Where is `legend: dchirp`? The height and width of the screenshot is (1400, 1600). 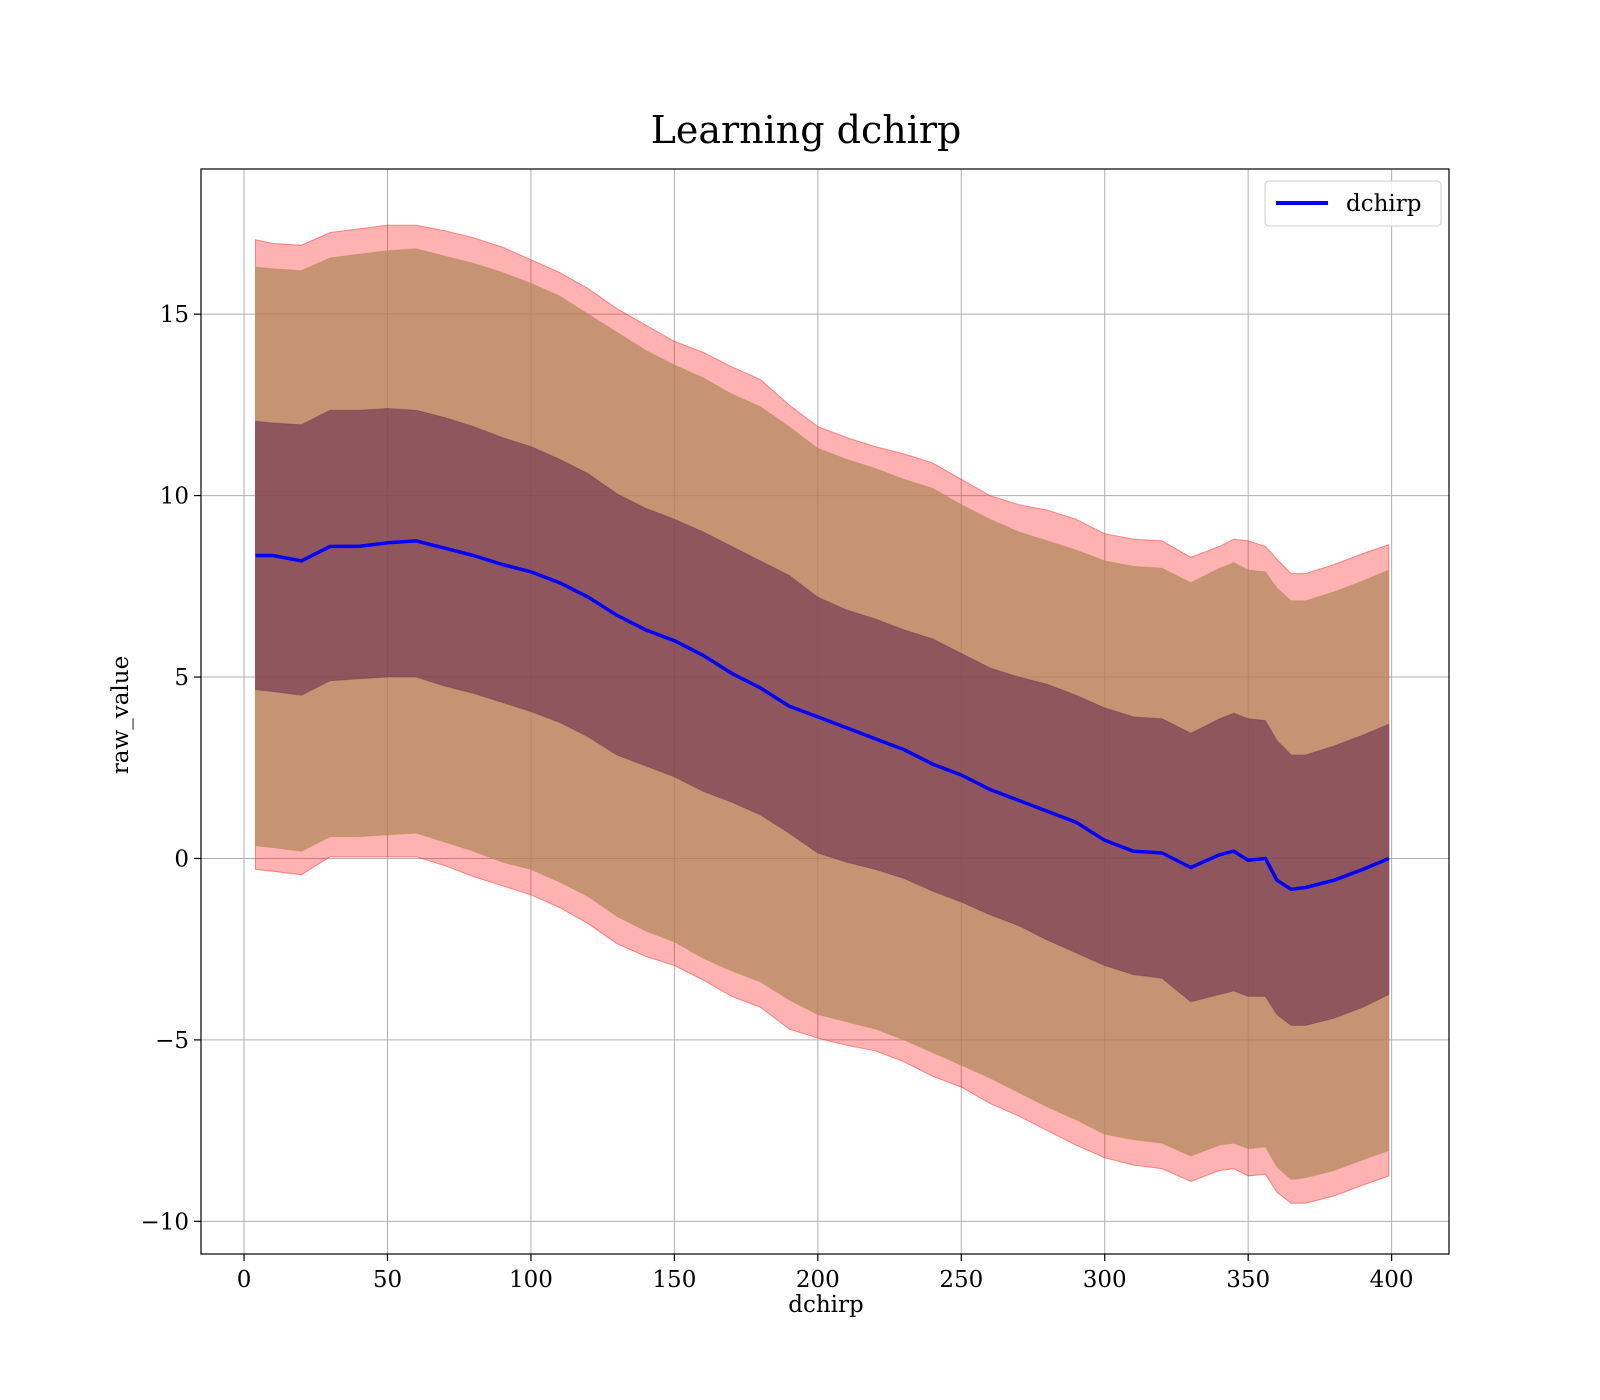
legend: dchirp is located at coordinates (1353, 203).